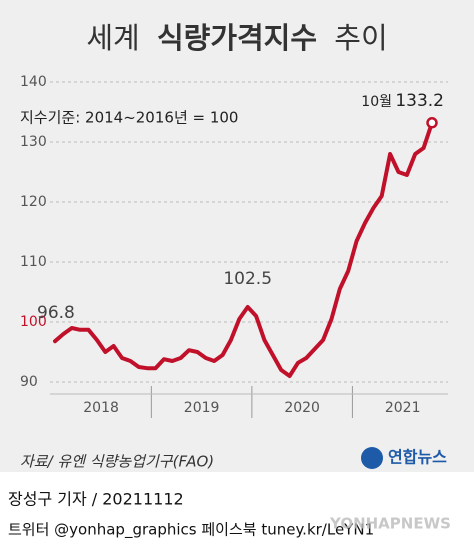 Image resolution: width=474 pixels, height=555 pixels. Describe the element at coordinates (191, 530) in the screenshot. I see `social: 트위터 @yonhap_graphics 페이스북 tuney.kr/LeYN1` at that location.